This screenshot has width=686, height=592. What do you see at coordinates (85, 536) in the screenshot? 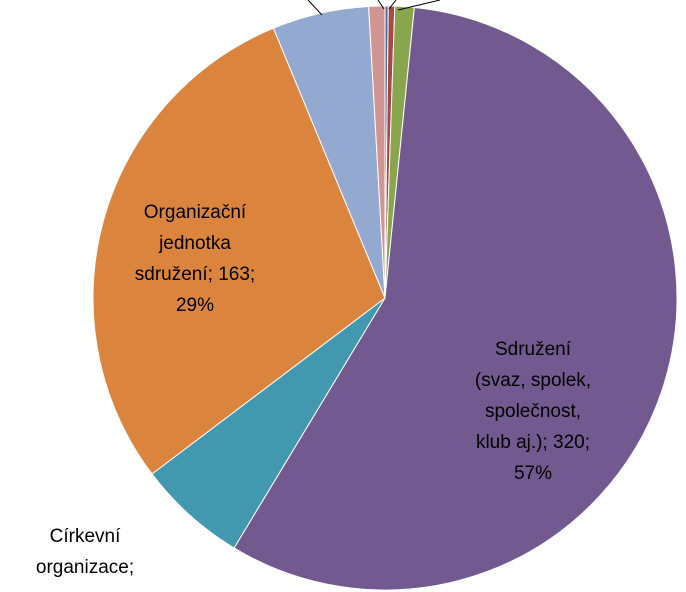
I see `data-label: Církevní` at bounding box center [85, 536].